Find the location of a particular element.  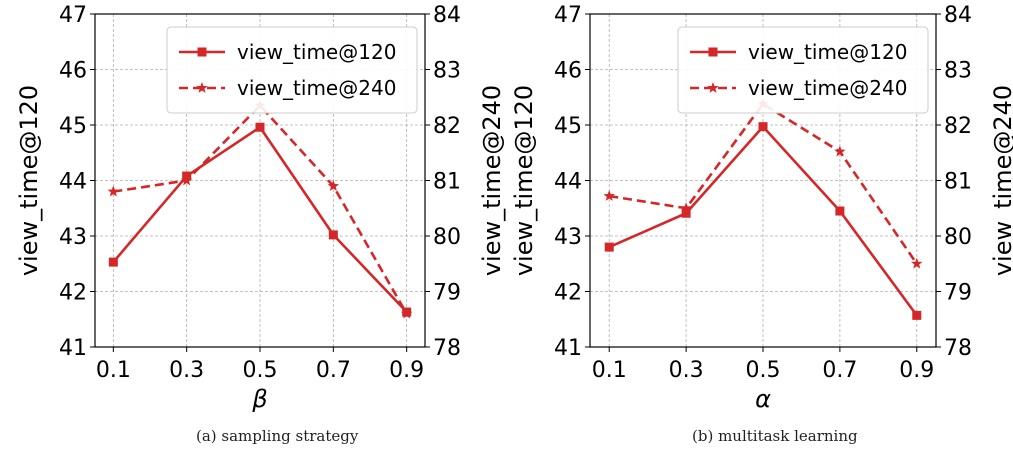

caption-sampling-strategy: (a) sampling strategy is located at coordinates (277, 436).